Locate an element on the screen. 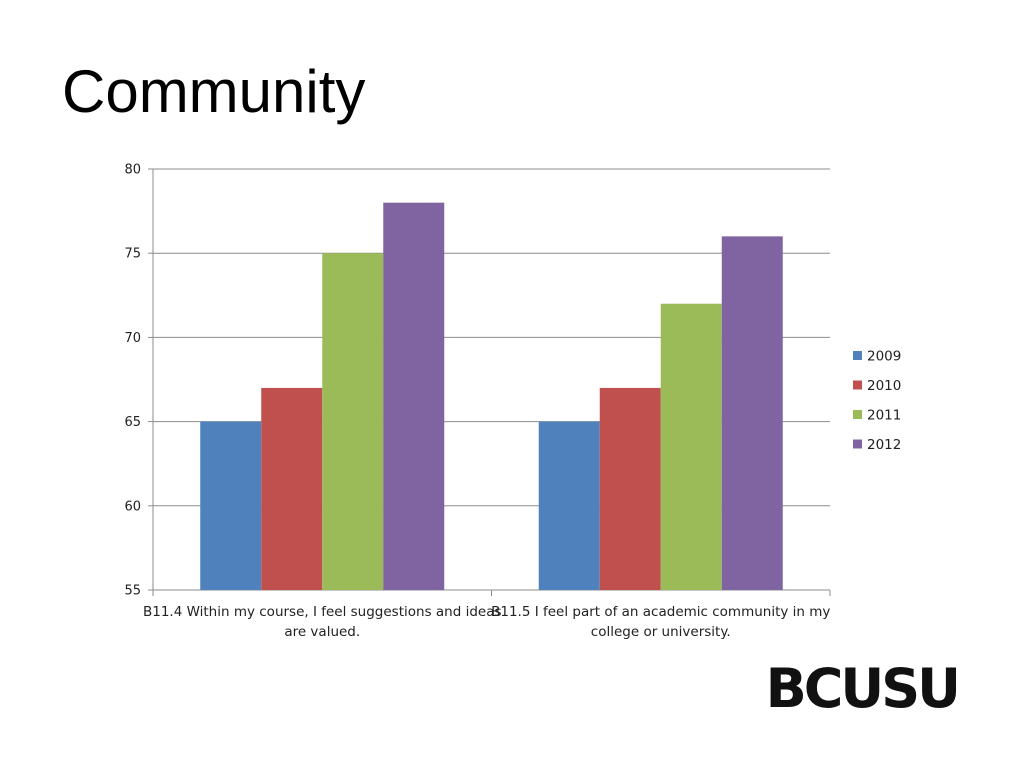  bar-2012-cat2 is located at coordinates (752, 413).